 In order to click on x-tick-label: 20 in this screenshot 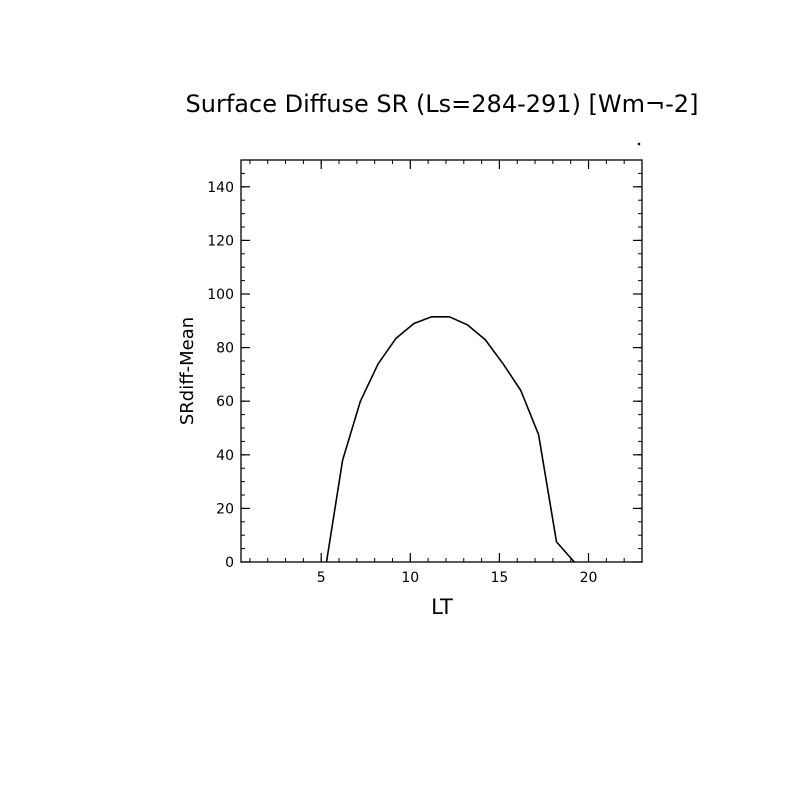, I will do `click(589, 578)`.